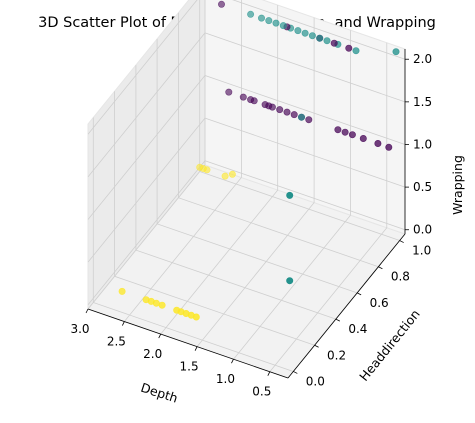 The width and height of the screenshot is (475, 423). What do you see at coordinates (188, 343) in the screenshot?
I see `x-axis-line` at bounding box center [188, 343].